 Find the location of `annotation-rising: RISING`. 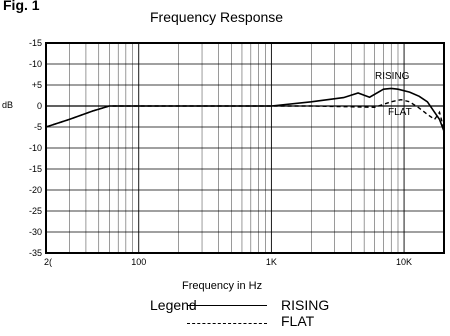

annotation-rising: RISING is located at coordinates (392, 76).